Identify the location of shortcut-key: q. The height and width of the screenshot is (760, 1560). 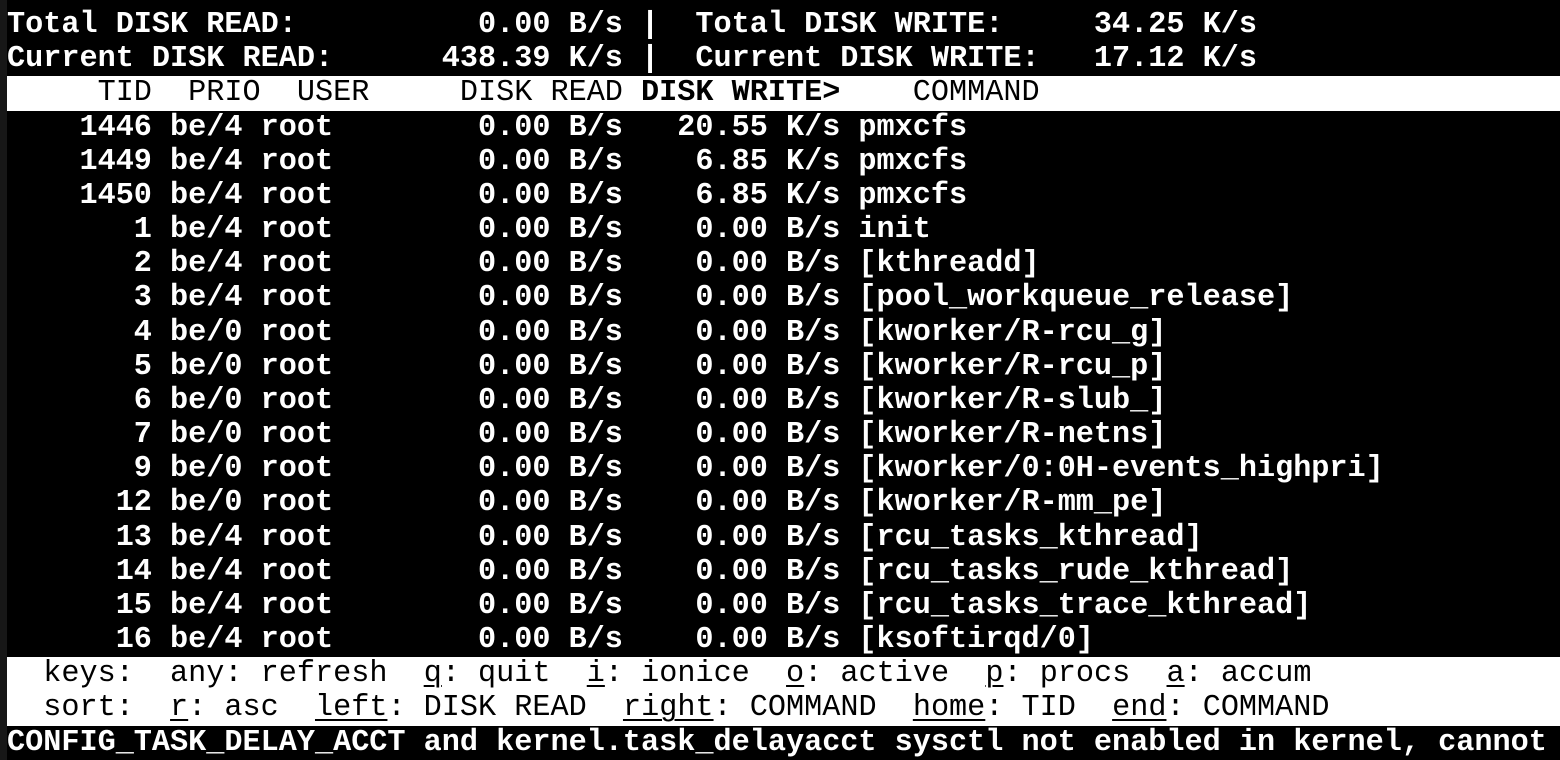
(432, 674).